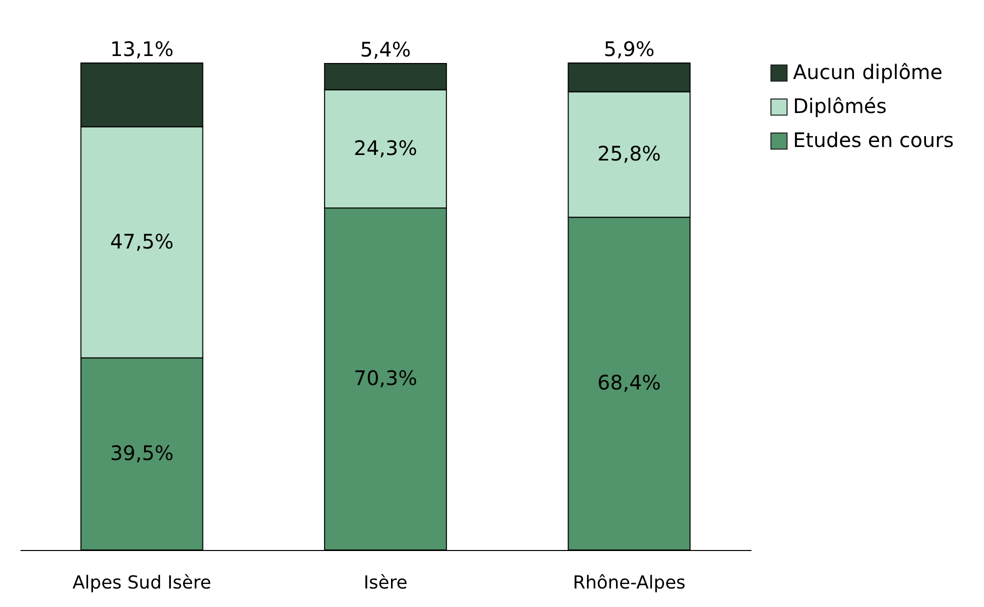 The width and height of the screenshot is (984, 607). What do you see at coordinates (629, 382) in the screenshot?
I see `data-label: 68,4%` at bounding box center [629, 382].